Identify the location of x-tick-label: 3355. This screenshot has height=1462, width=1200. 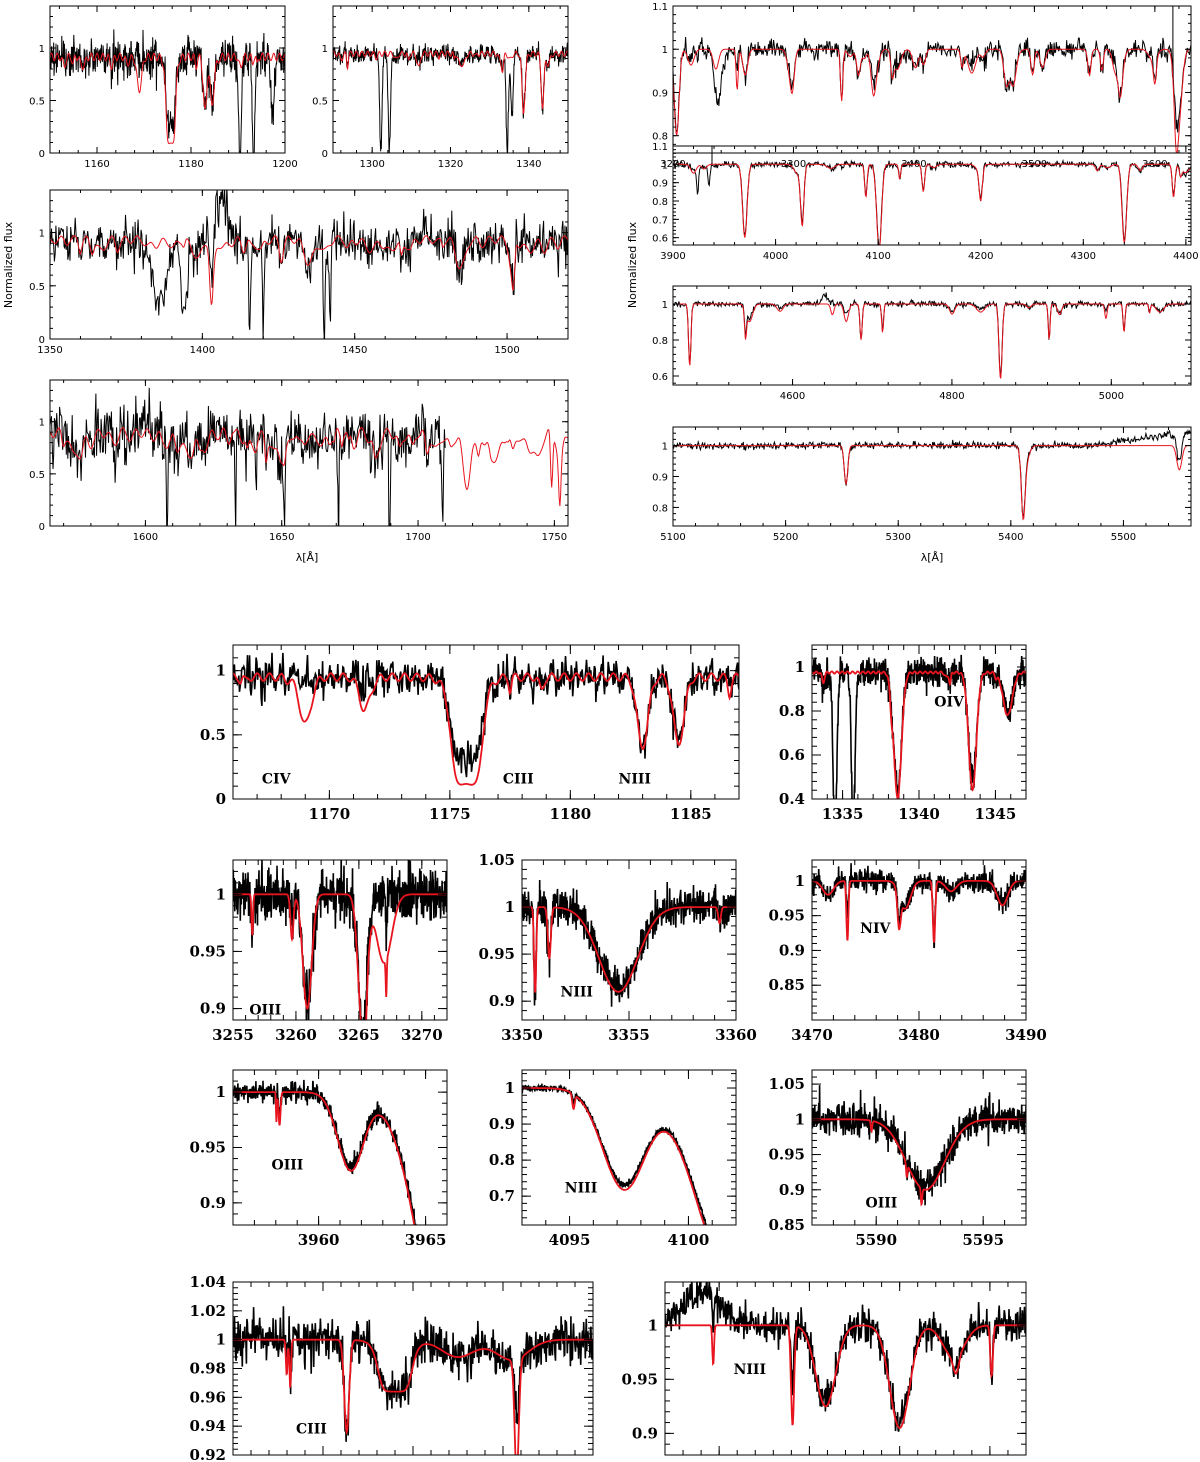
(629, 1035).